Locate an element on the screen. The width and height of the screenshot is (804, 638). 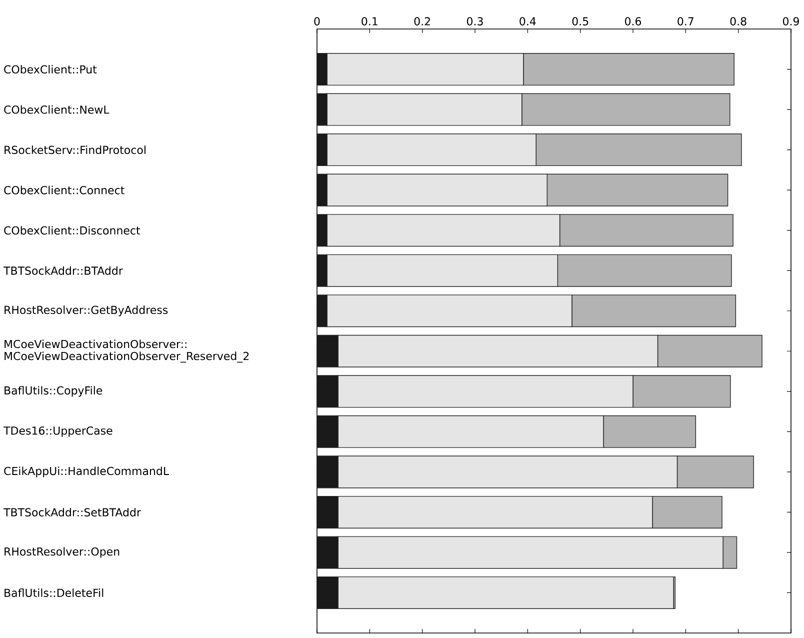
x-tick-label: 0.7 is located at coordinates (686, 21).